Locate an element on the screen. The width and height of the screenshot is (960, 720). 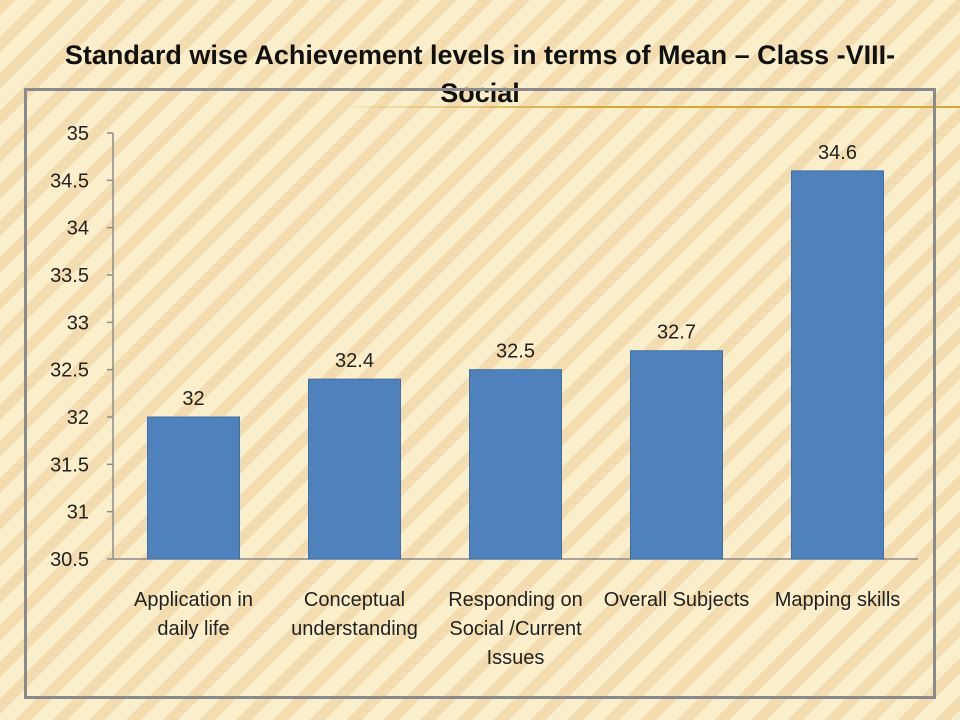
x-tick-label: Responding on Social /Current Issues is located at coordinates (515, 629).